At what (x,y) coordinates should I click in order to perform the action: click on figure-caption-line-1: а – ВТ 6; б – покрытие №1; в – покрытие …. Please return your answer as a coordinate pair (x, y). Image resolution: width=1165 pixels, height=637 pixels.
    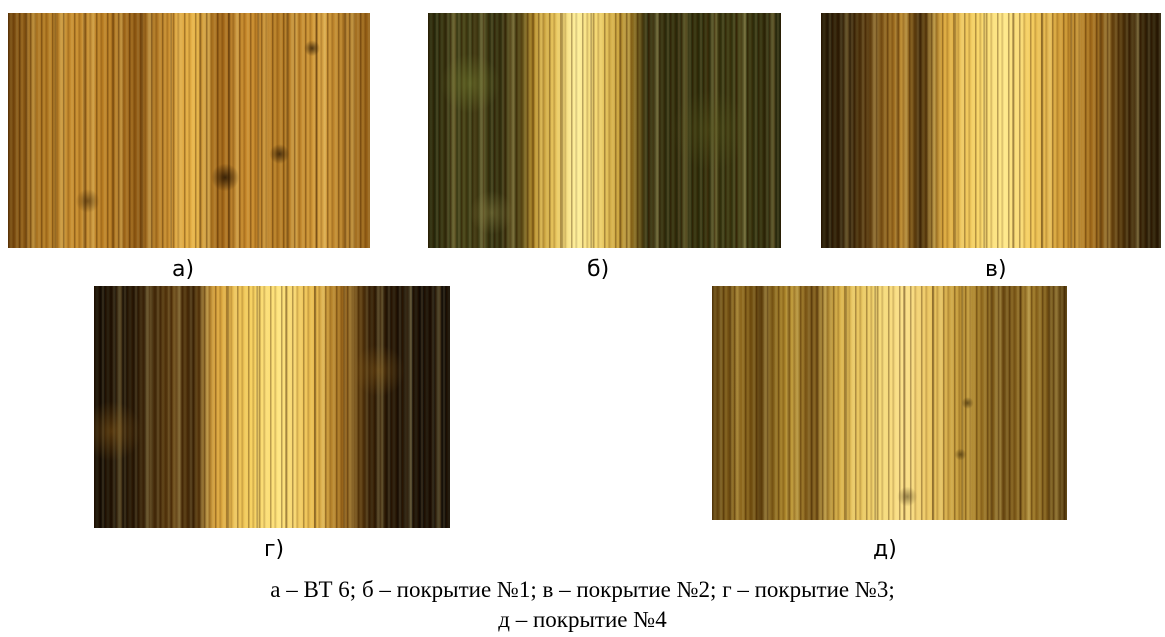
    Looking at the image, I should click on (582, 589).